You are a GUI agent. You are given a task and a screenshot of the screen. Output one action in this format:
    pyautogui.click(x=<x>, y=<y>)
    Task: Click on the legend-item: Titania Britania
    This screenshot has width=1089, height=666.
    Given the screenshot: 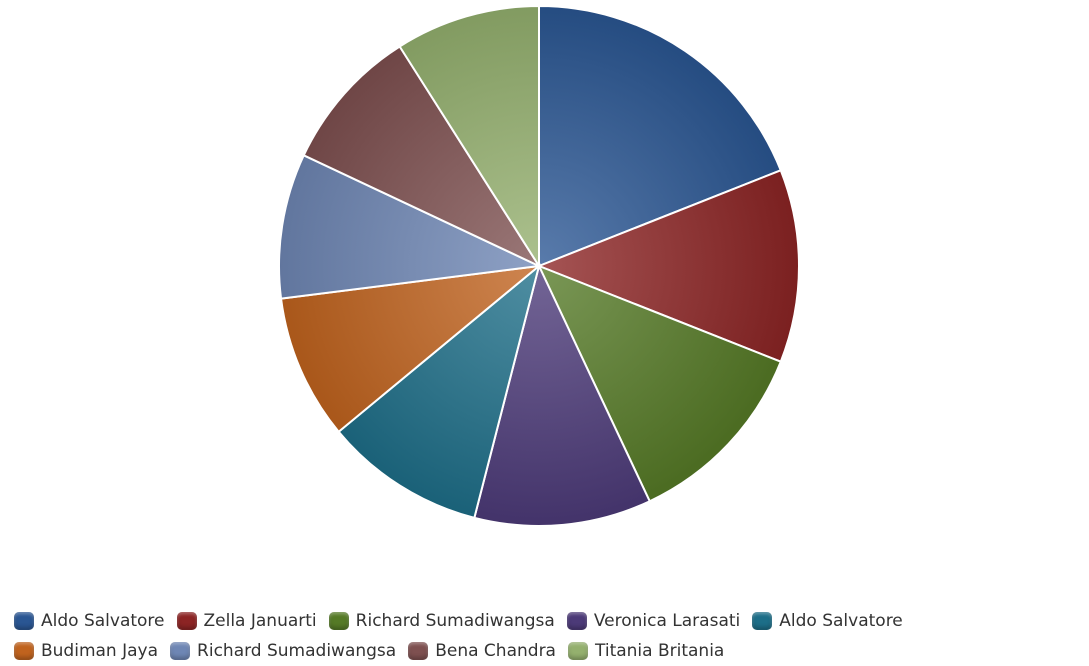 What is the action you would take?
    pyautogui.click(x=646, y=651)
    